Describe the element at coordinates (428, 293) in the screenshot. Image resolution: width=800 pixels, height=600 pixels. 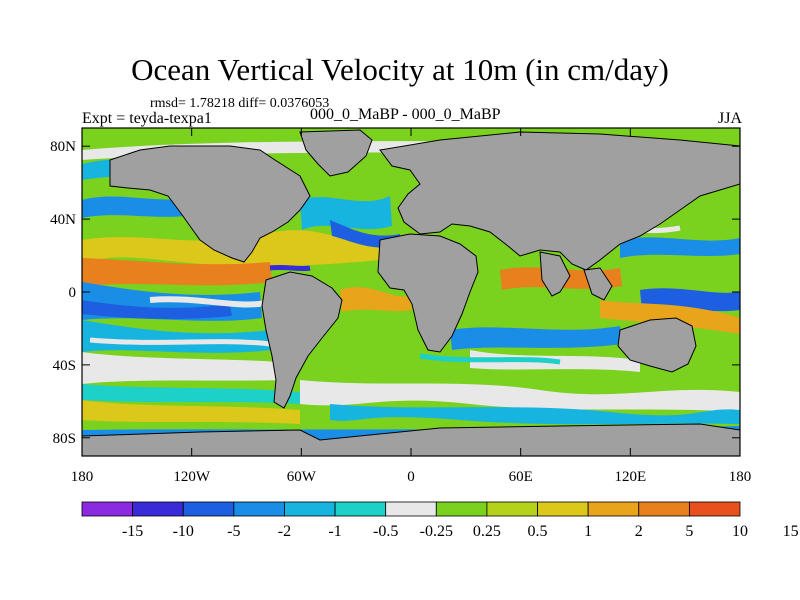
I see `land-africa` at that location.